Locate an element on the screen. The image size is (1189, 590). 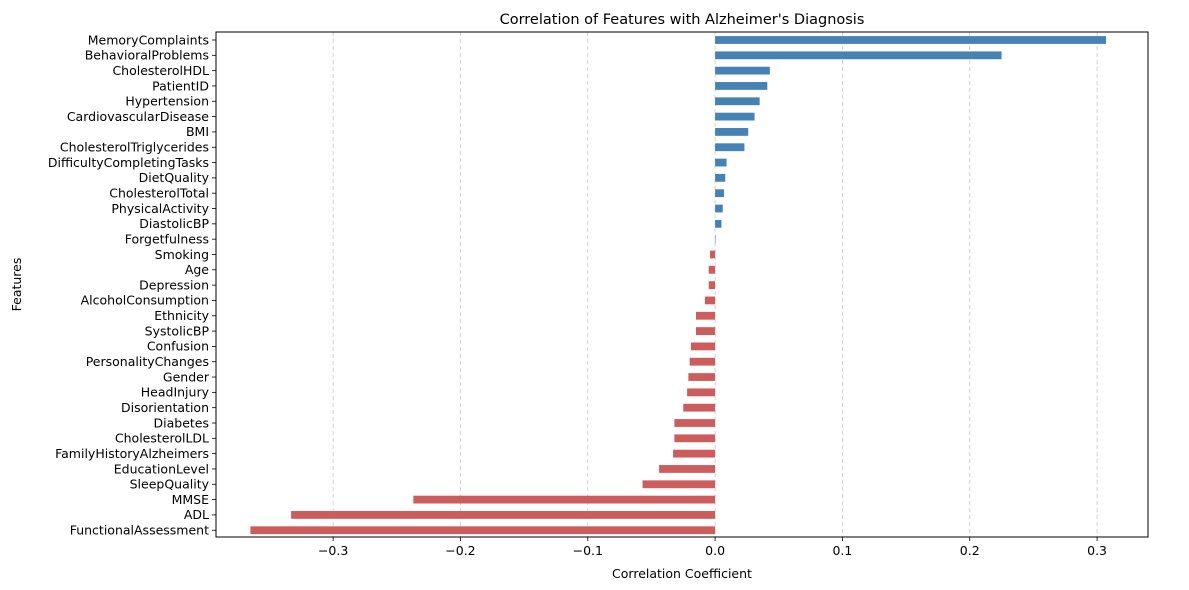
y-tick-label: HeadInjury is located at coordinates (175, 392).